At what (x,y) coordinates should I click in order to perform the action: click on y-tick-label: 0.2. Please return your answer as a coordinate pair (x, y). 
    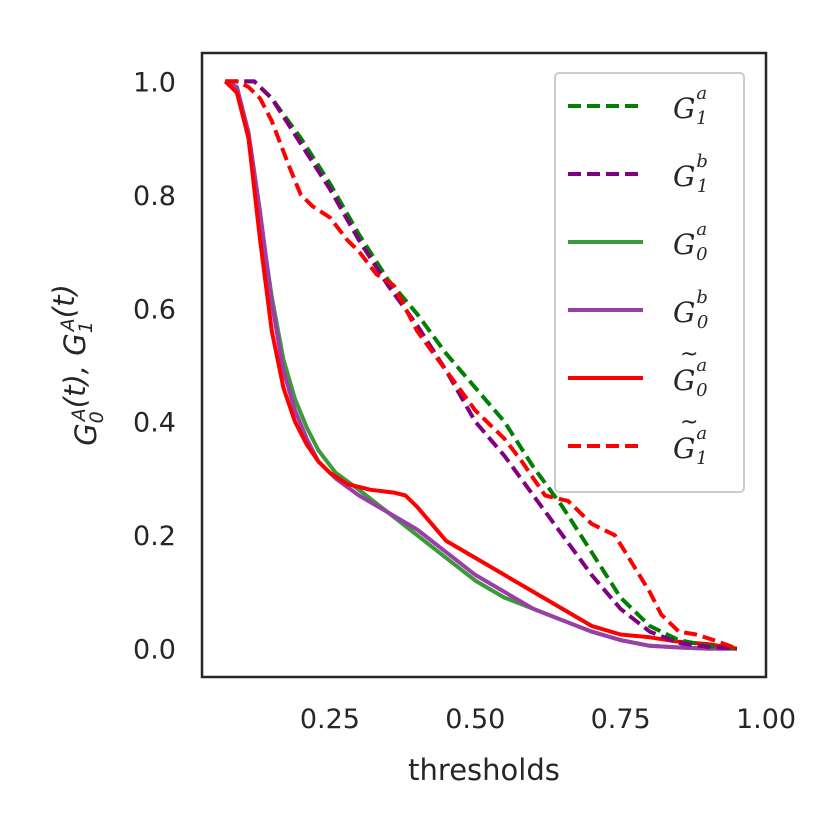
    Looking at the image, I should click on (154, 536).